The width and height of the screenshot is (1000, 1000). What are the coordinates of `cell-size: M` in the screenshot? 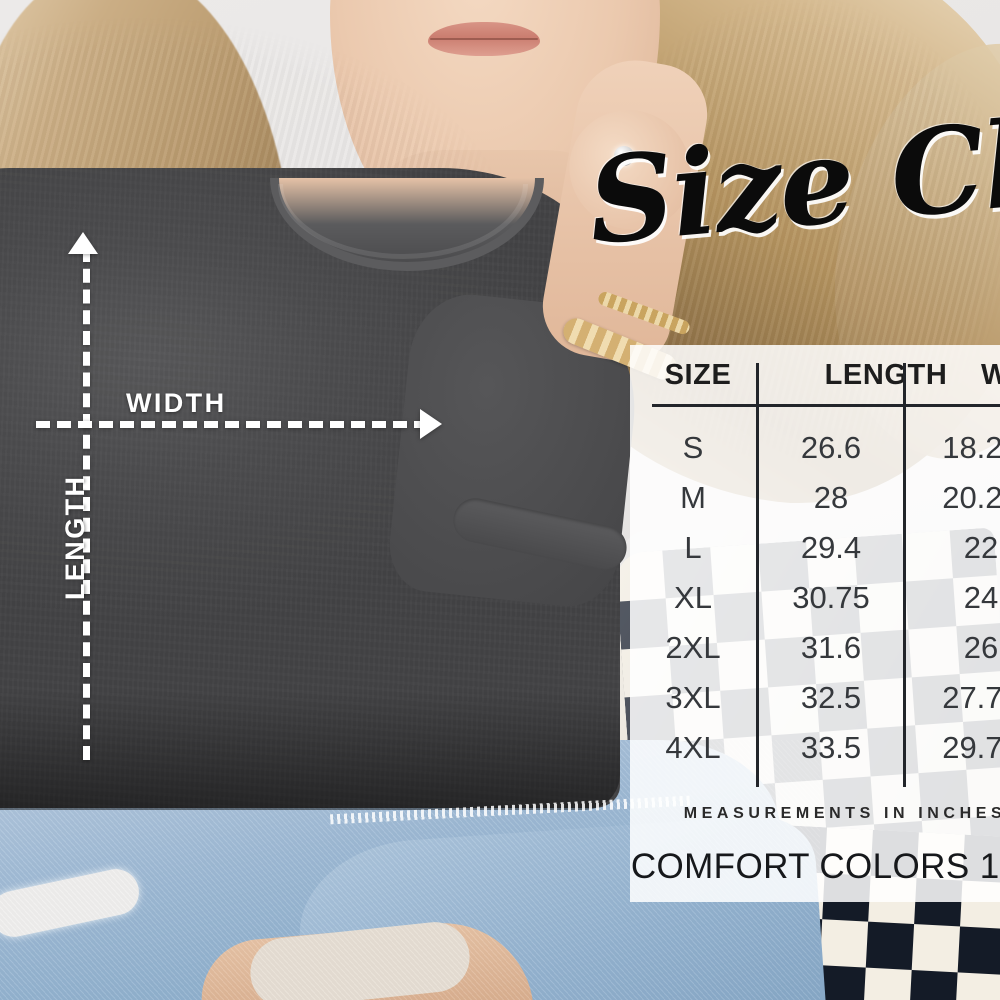 It's located at (693, 497).